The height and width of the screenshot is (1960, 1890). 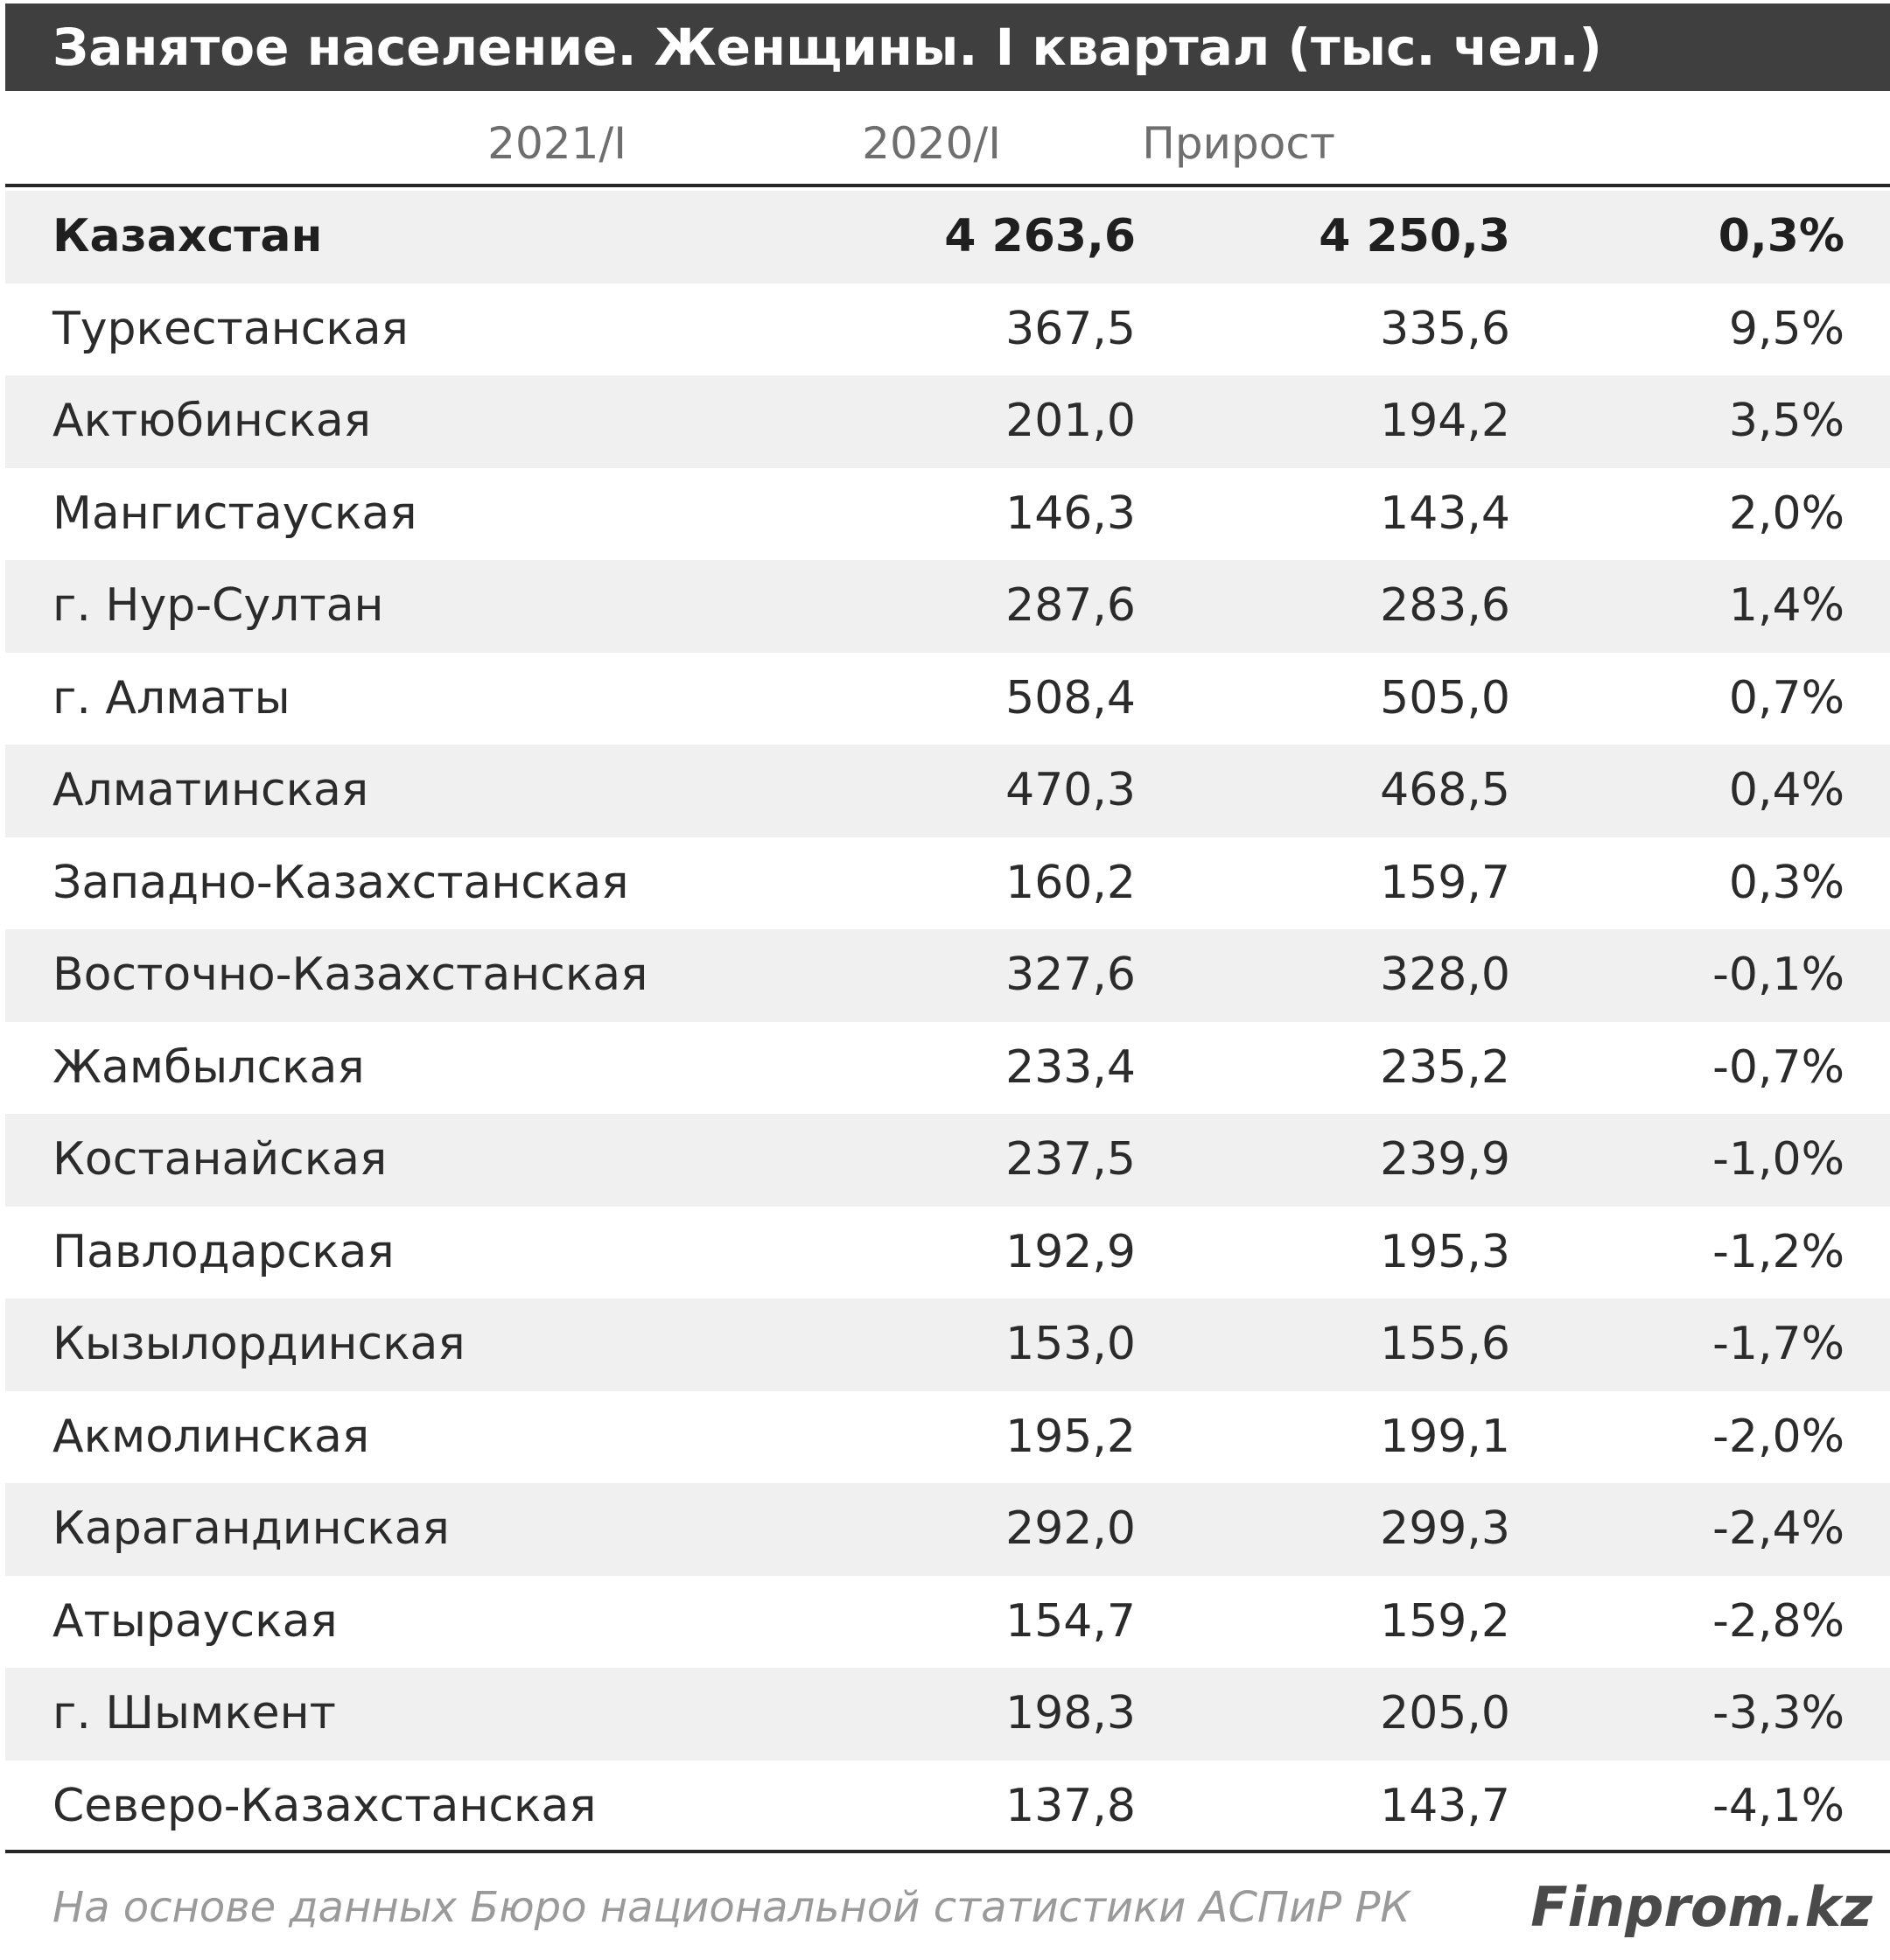 I want to click on value-2020-cell: 199,1, so click(x=1445, y=1436).